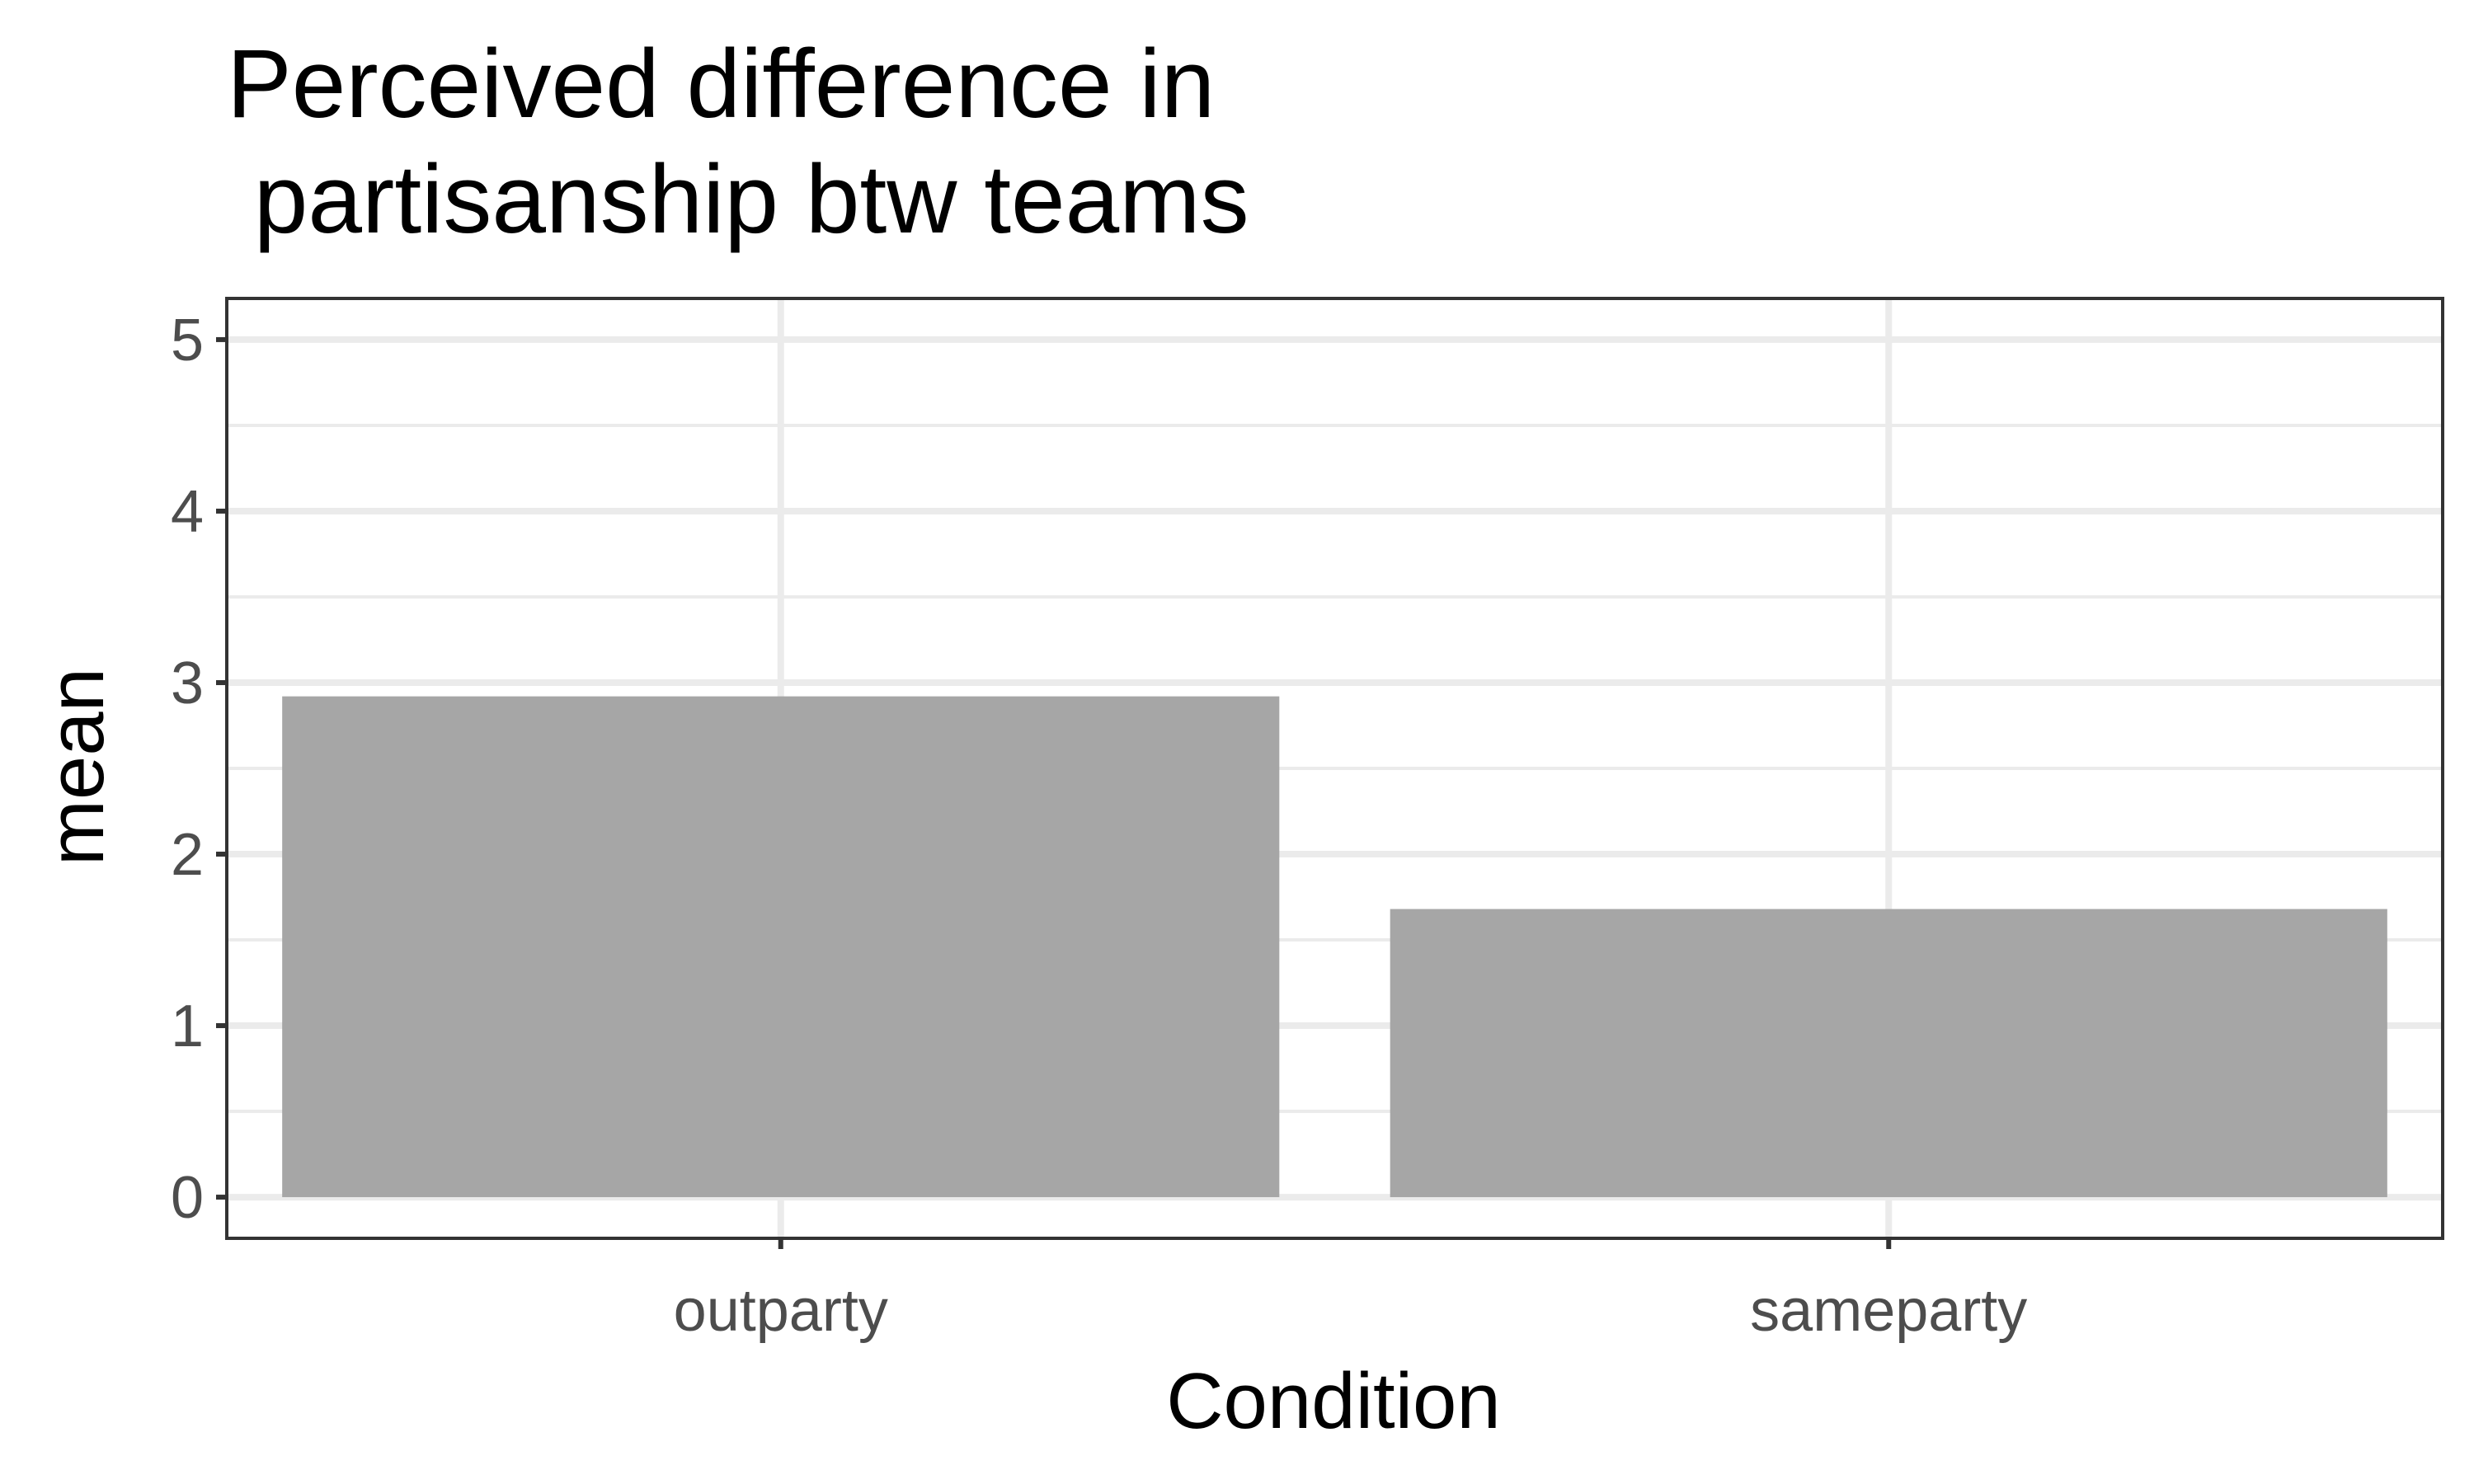 The image size is (2474, 1484). What do you see at coordinates (781, 947) in the screenshot?
I see `bar-outparty` at bounding box center [781, 947].